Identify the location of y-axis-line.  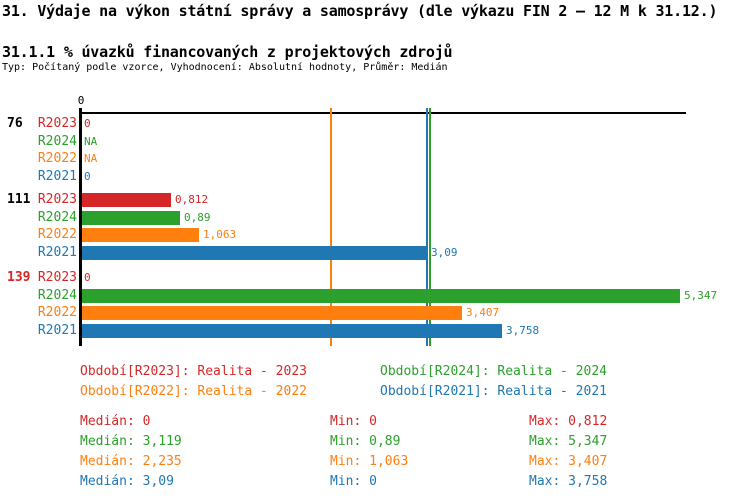
(80, 227).